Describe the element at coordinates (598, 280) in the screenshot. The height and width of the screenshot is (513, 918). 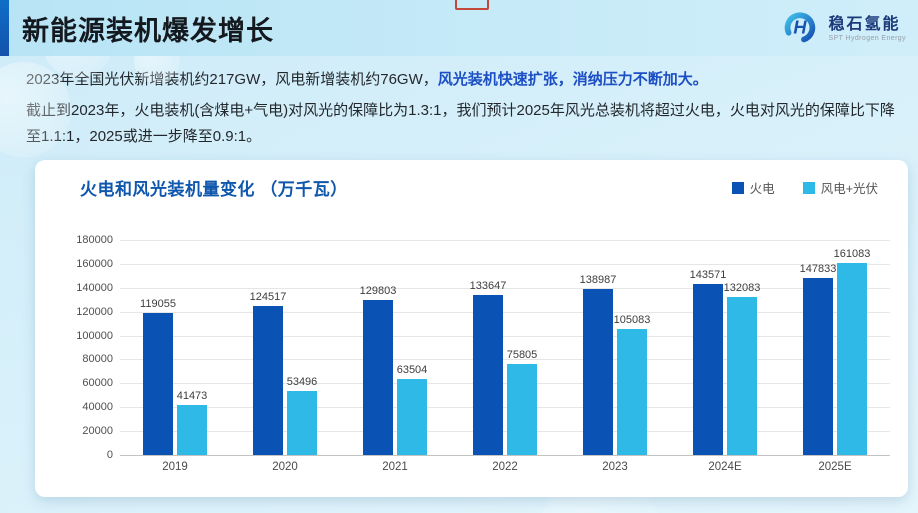
I see `bar-value-label: 138987` at that location.